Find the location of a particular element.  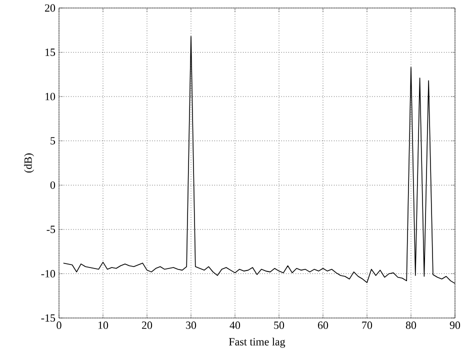

x-tick-label: 70 is located at coordinates (367, 325).